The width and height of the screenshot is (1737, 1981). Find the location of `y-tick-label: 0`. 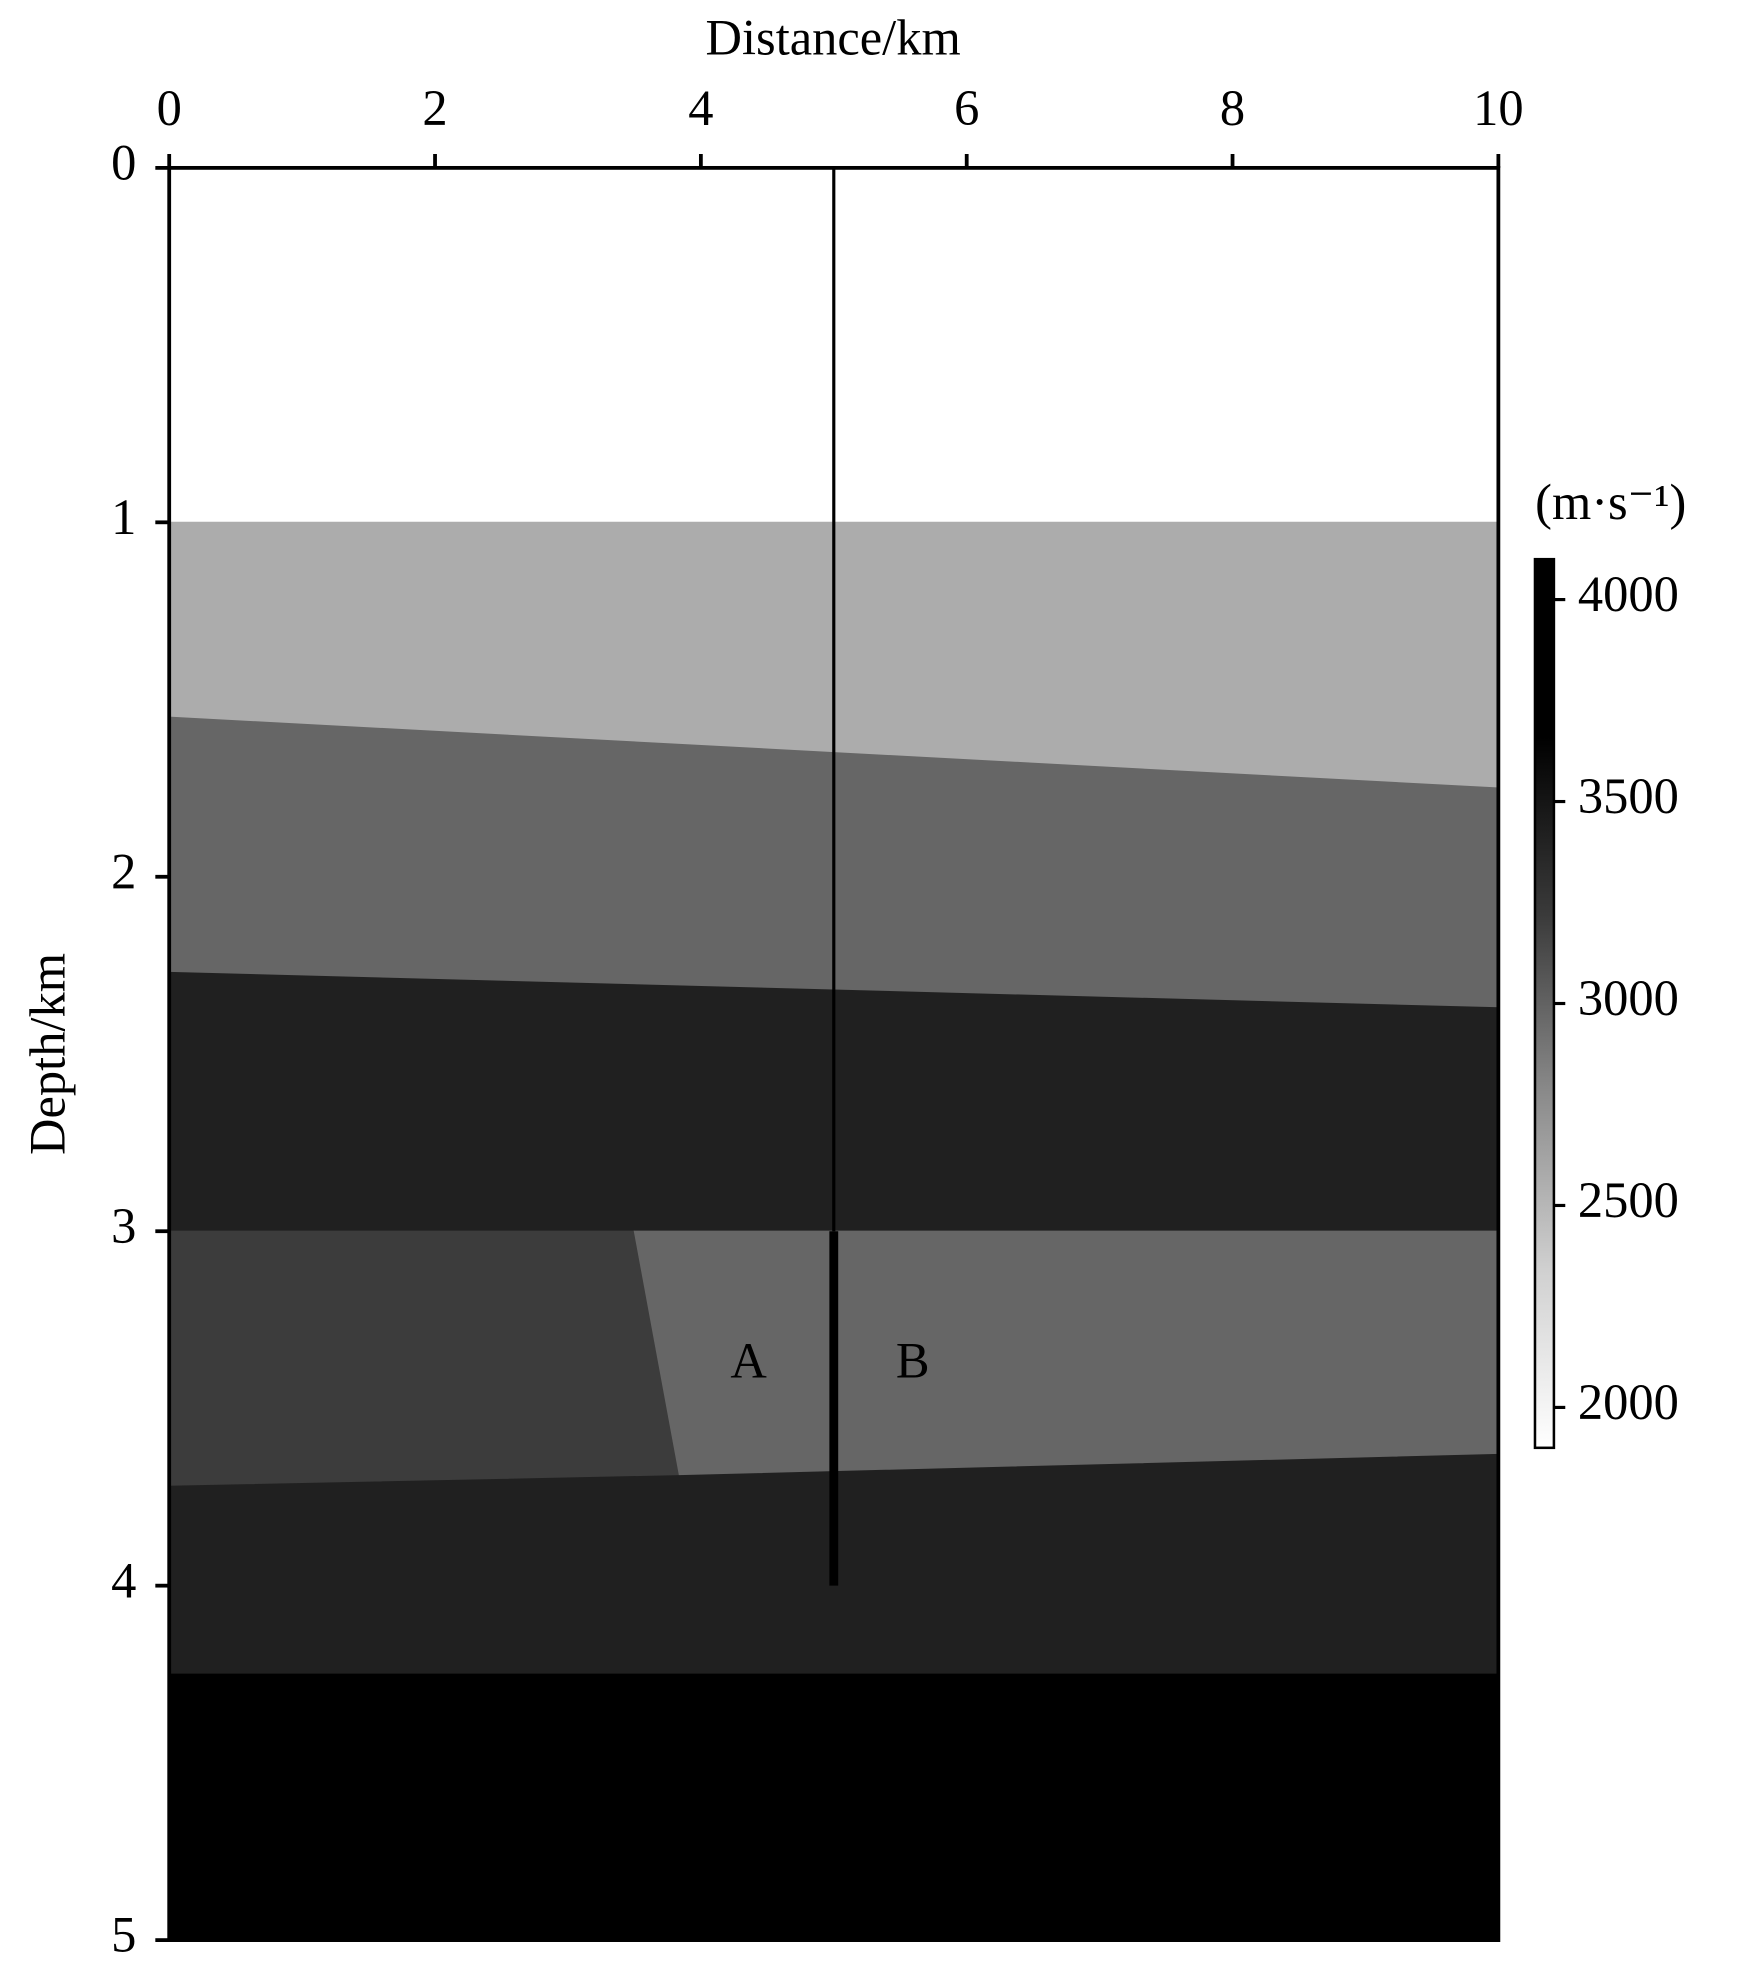

y-tick-label: 0 is located at coordinates (123, 162).